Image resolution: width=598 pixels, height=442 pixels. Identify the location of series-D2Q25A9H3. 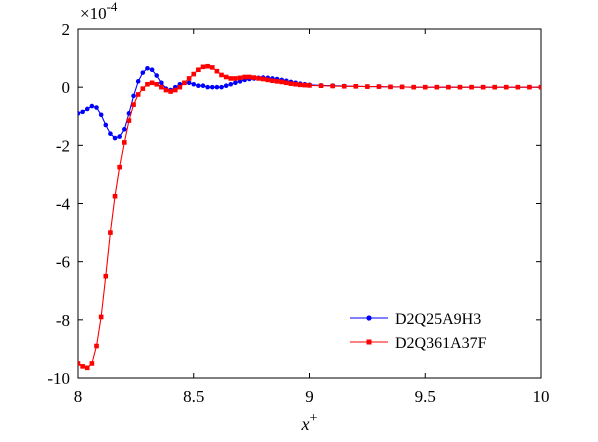
(309, 103).